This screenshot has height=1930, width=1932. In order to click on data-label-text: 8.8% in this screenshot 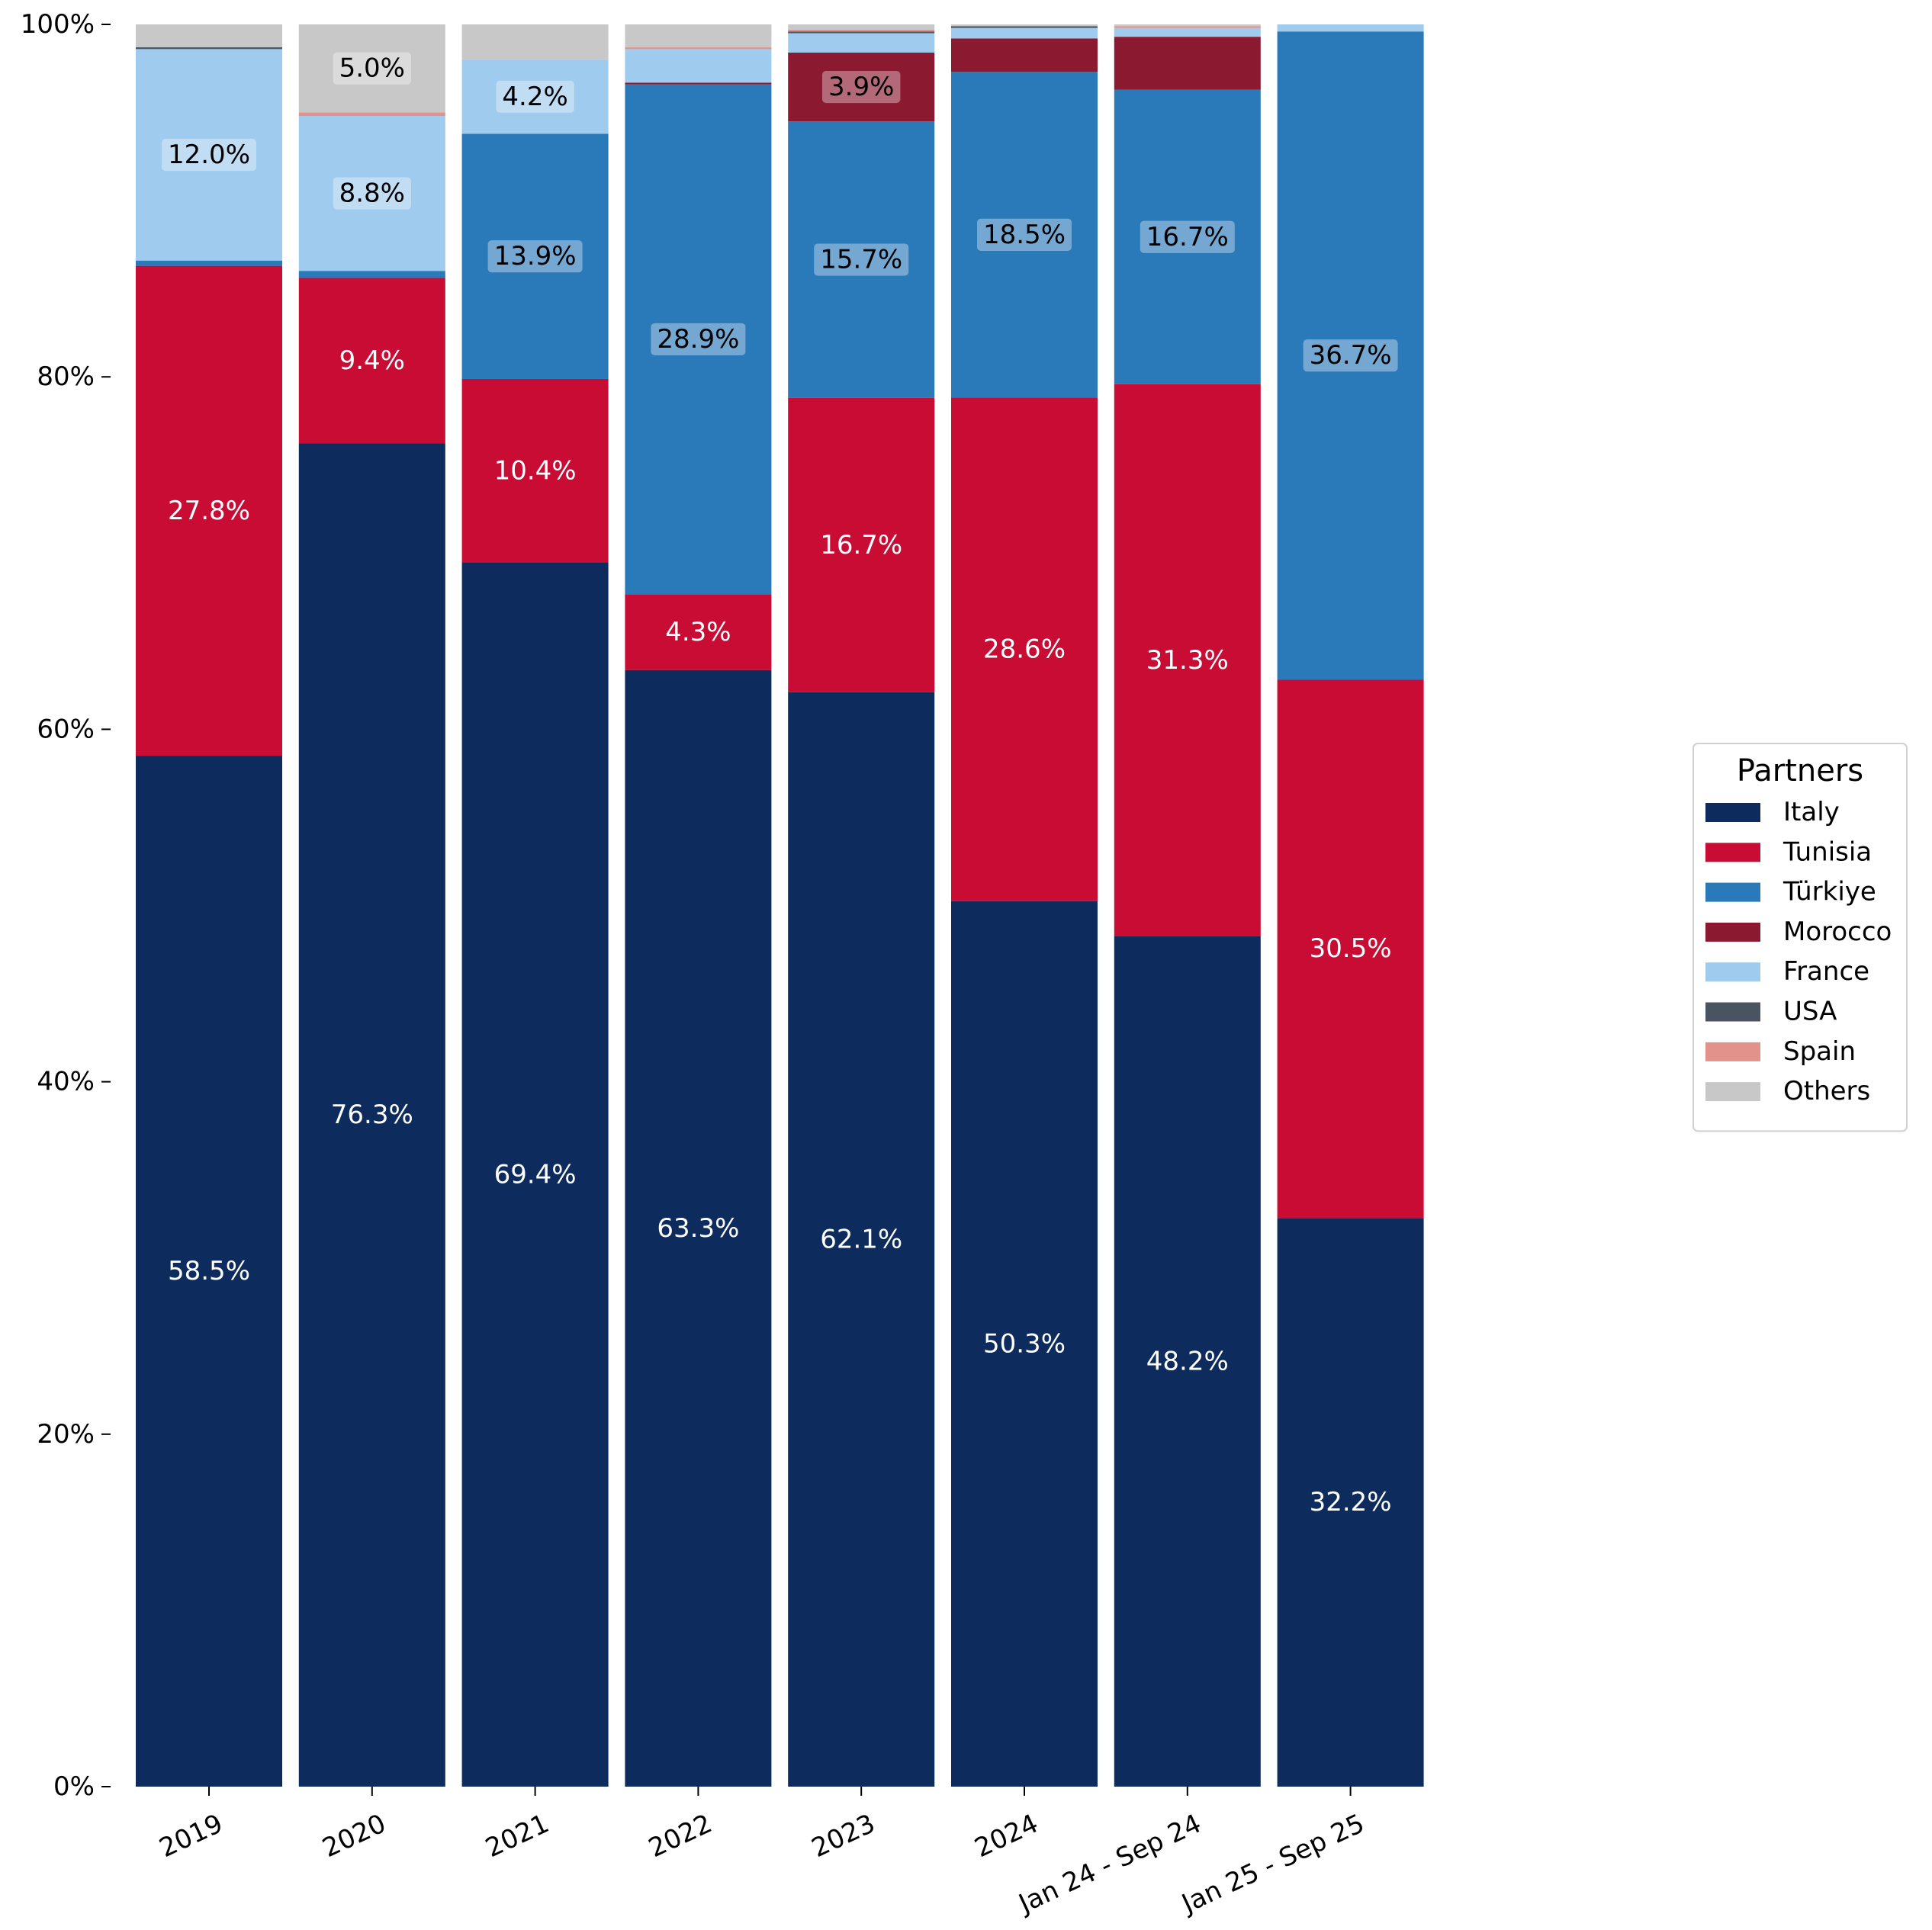, I will do `click(372, 193)`.